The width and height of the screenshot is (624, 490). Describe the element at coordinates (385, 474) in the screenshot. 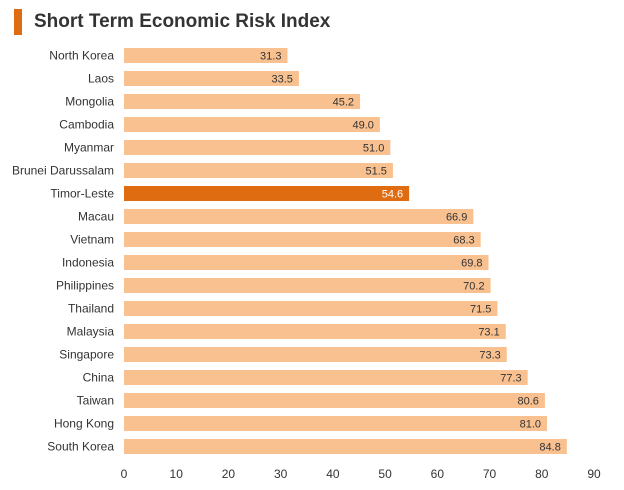

I see `x-tick-label: 50` at that location.